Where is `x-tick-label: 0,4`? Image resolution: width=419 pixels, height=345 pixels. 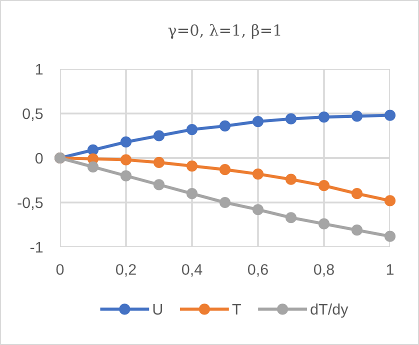
x-tick-label: 0,4 is located at coordinates (192, 270).